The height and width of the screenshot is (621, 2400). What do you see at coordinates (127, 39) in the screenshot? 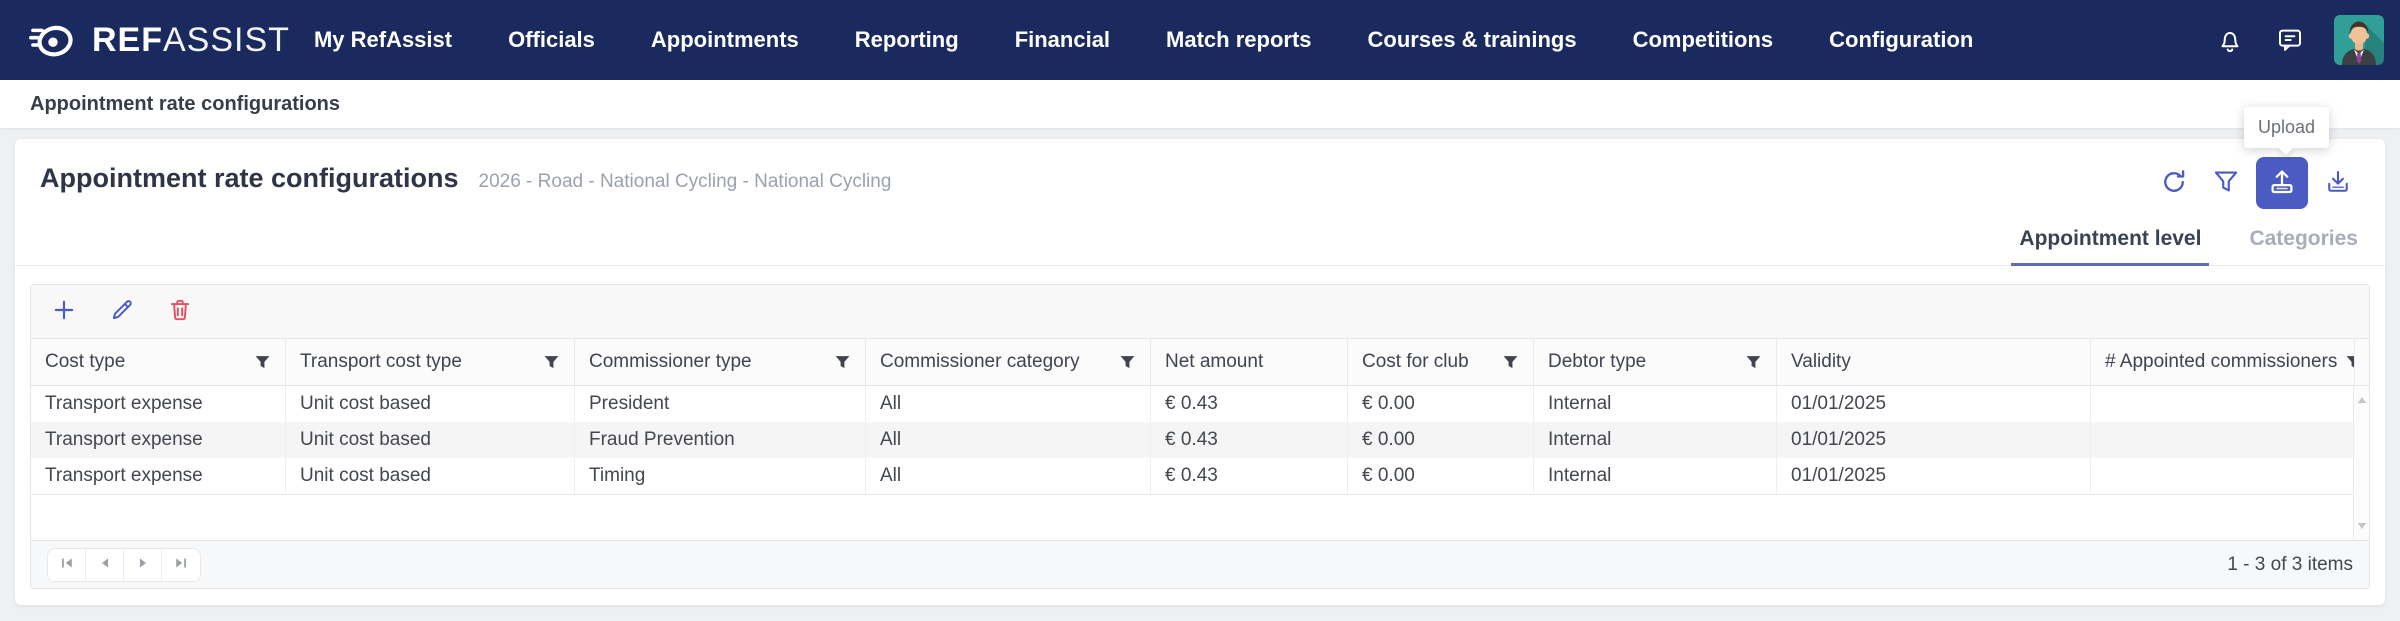
I see `brand-text-ref: REF` at bounding box center [127, 39].